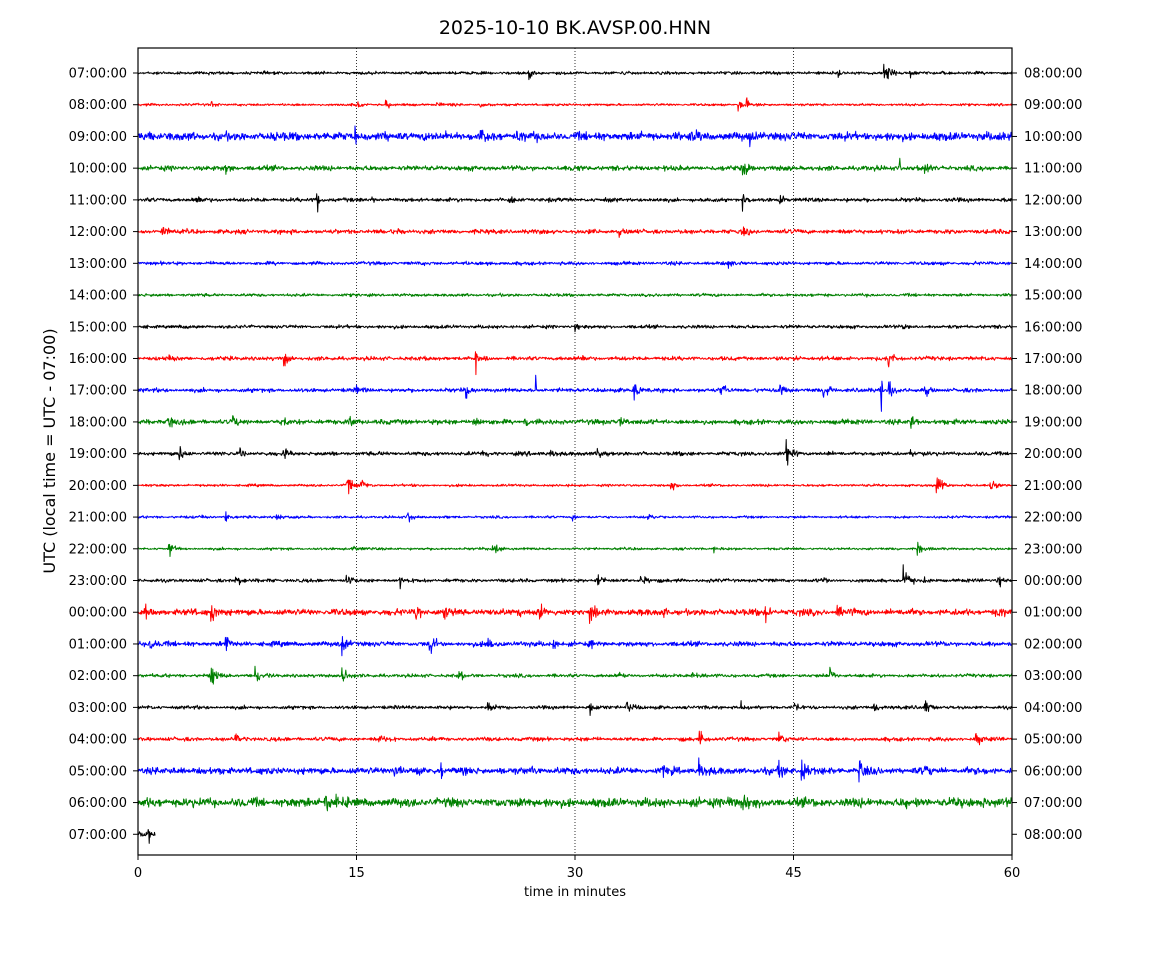 Image resolution: width=1150 pixels, height=954 pixels. Describe the element at coordinates (1012, 873) in the screenshot. I see `x-tick-label: 60` at that location.